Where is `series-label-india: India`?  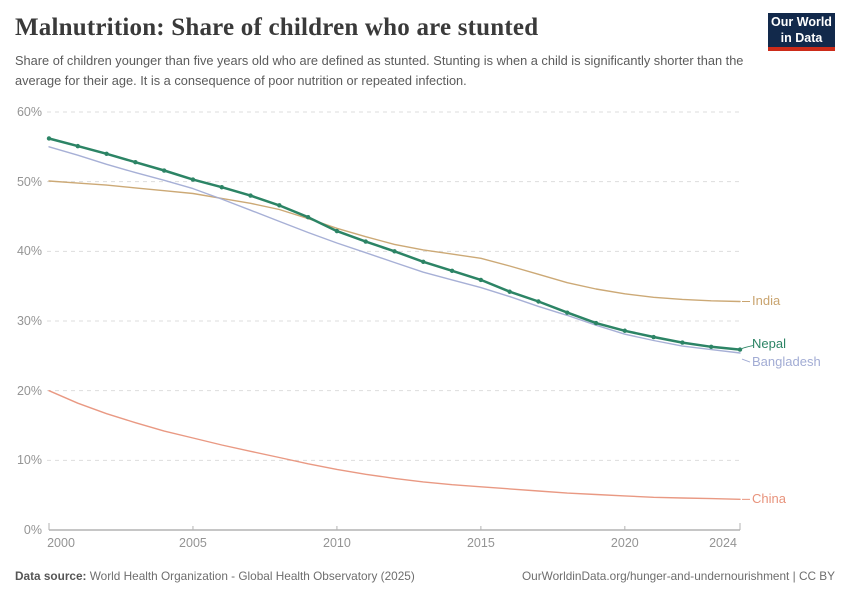
series-label-india: India is located at coordinates (766, 301).